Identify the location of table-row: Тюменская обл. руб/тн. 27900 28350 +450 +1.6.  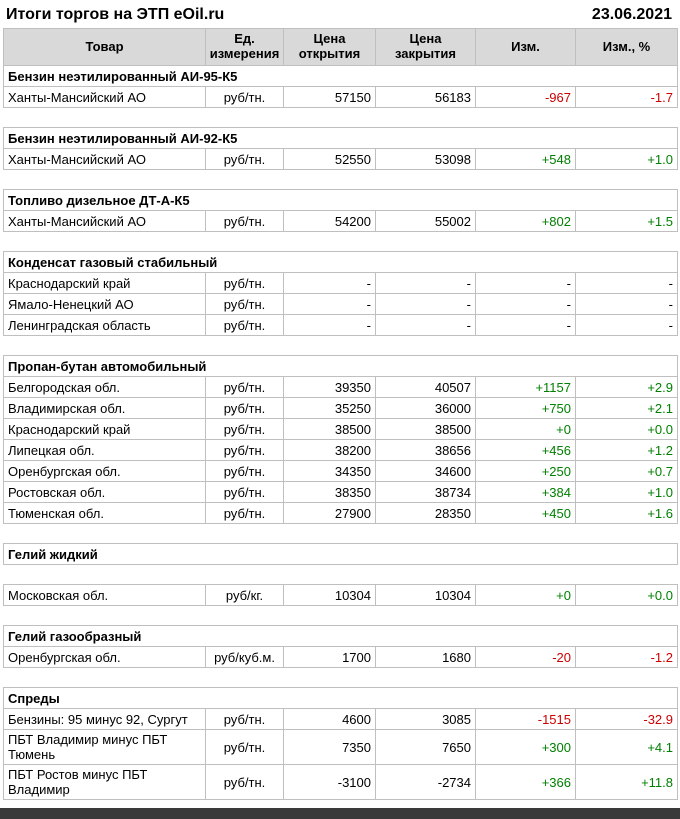
(340, 513).